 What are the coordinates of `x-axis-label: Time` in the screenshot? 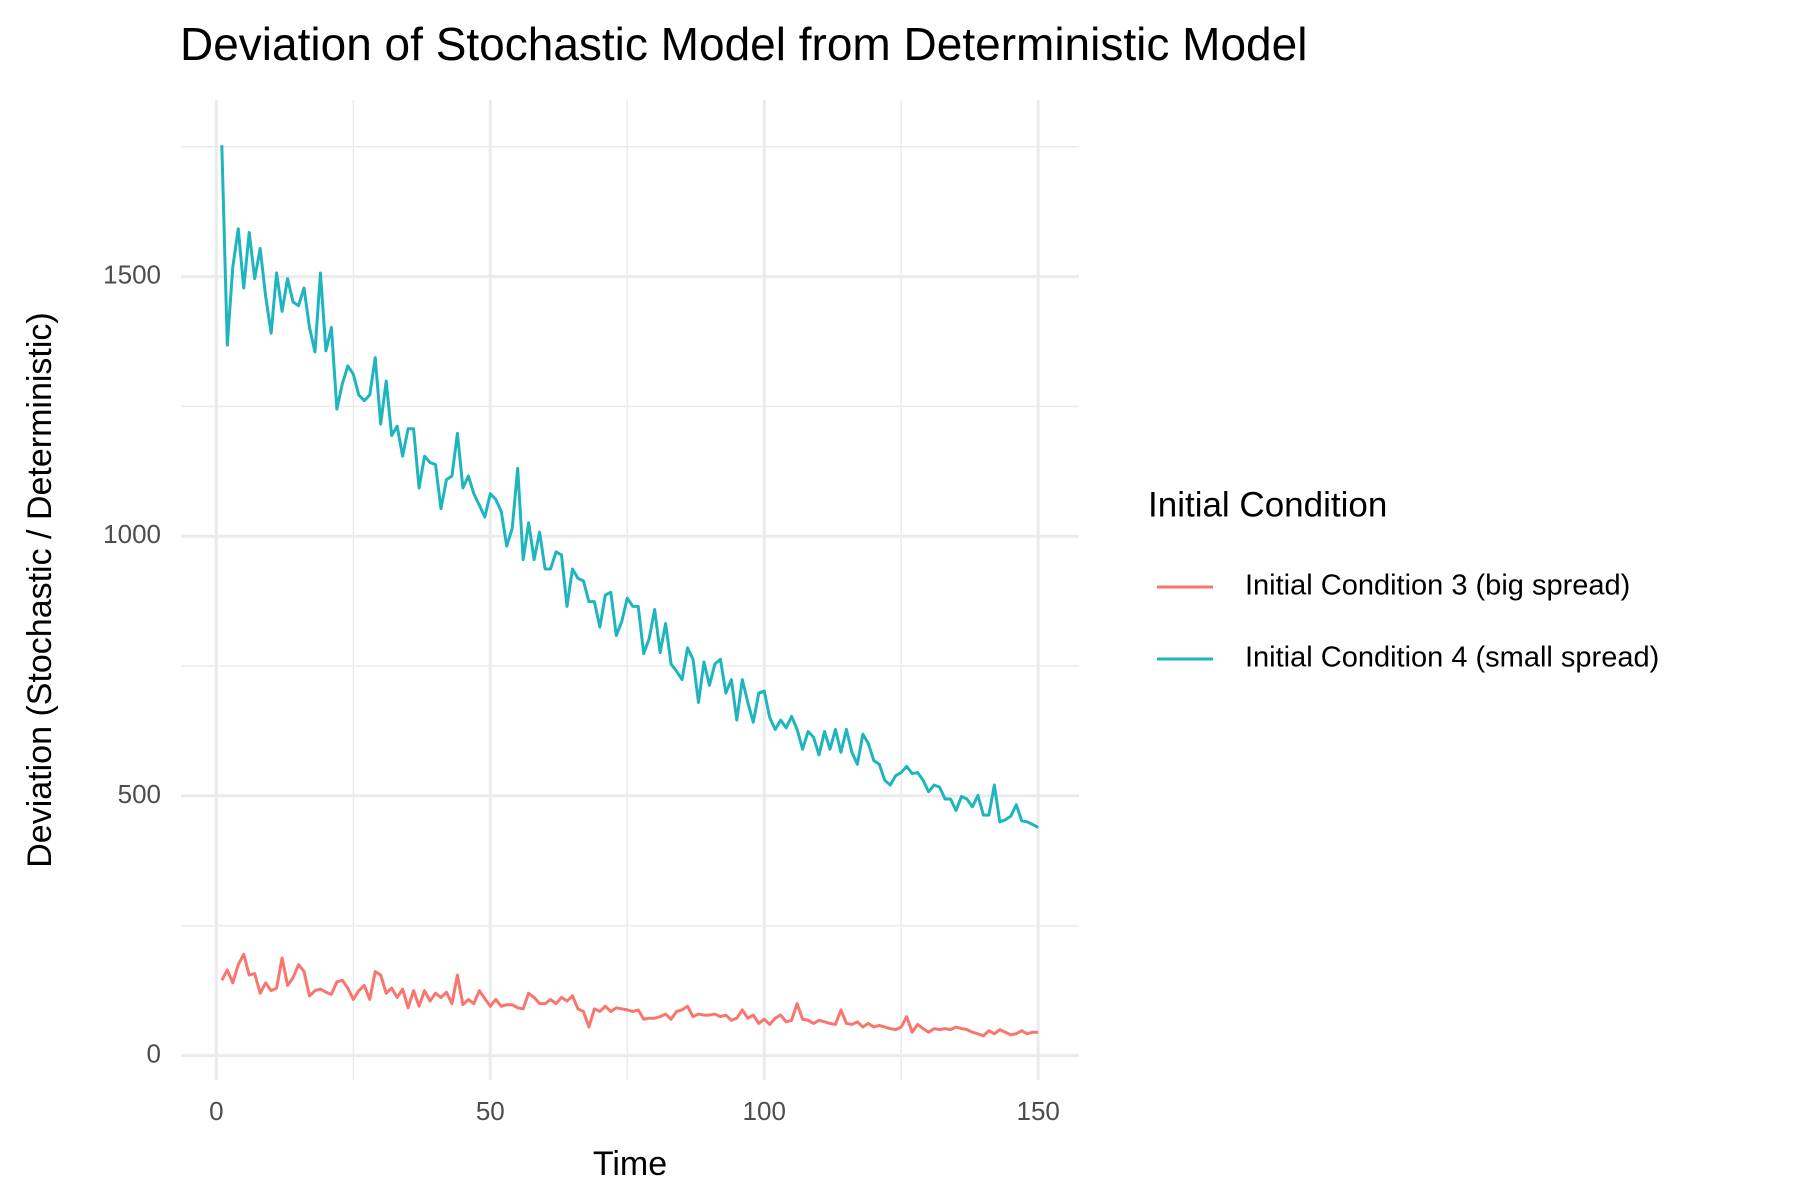 It's located at (630, 1164).